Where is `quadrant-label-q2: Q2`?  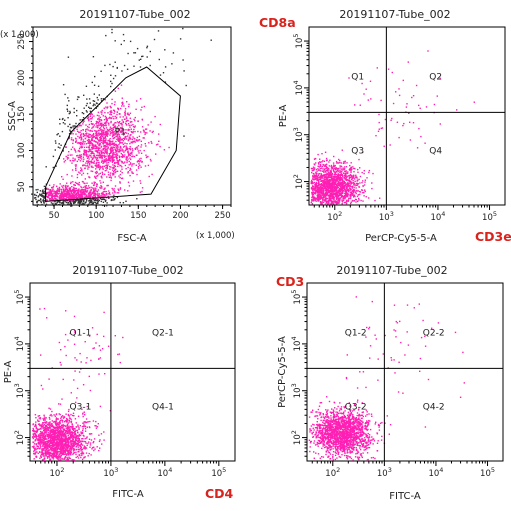
quadrant-label-q2: Q2 is located at coordinates (435, 78).